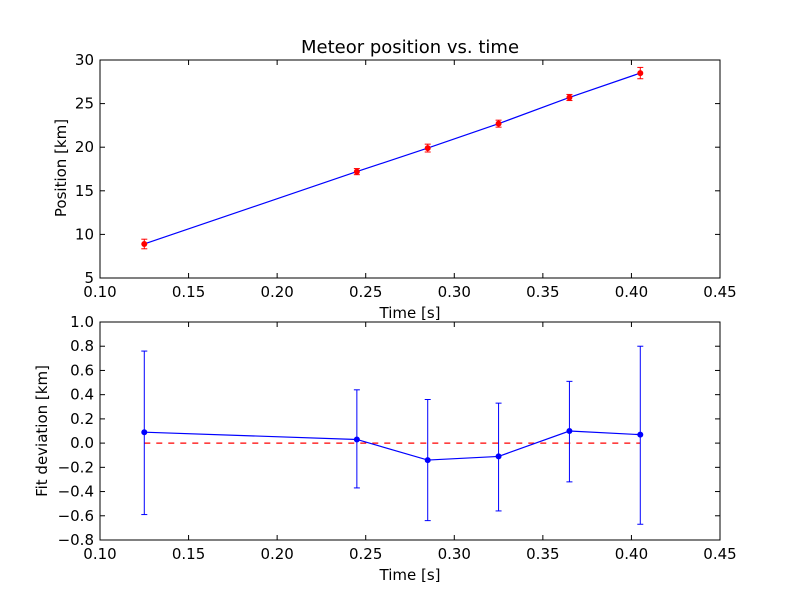 Image resolution: width=800 pixels, height=600 pixels. What do you see at coordinates (84, 147) in the screenshot?
I see `y-tick-label: 20` at bounding box center [84, 147].